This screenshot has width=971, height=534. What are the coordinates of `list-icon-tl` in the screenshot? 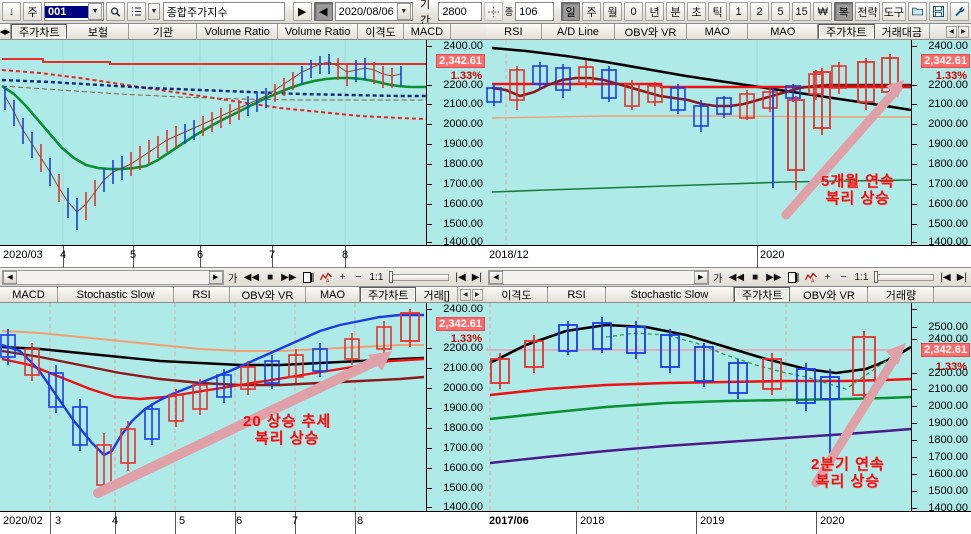 It's located at (308, 277).